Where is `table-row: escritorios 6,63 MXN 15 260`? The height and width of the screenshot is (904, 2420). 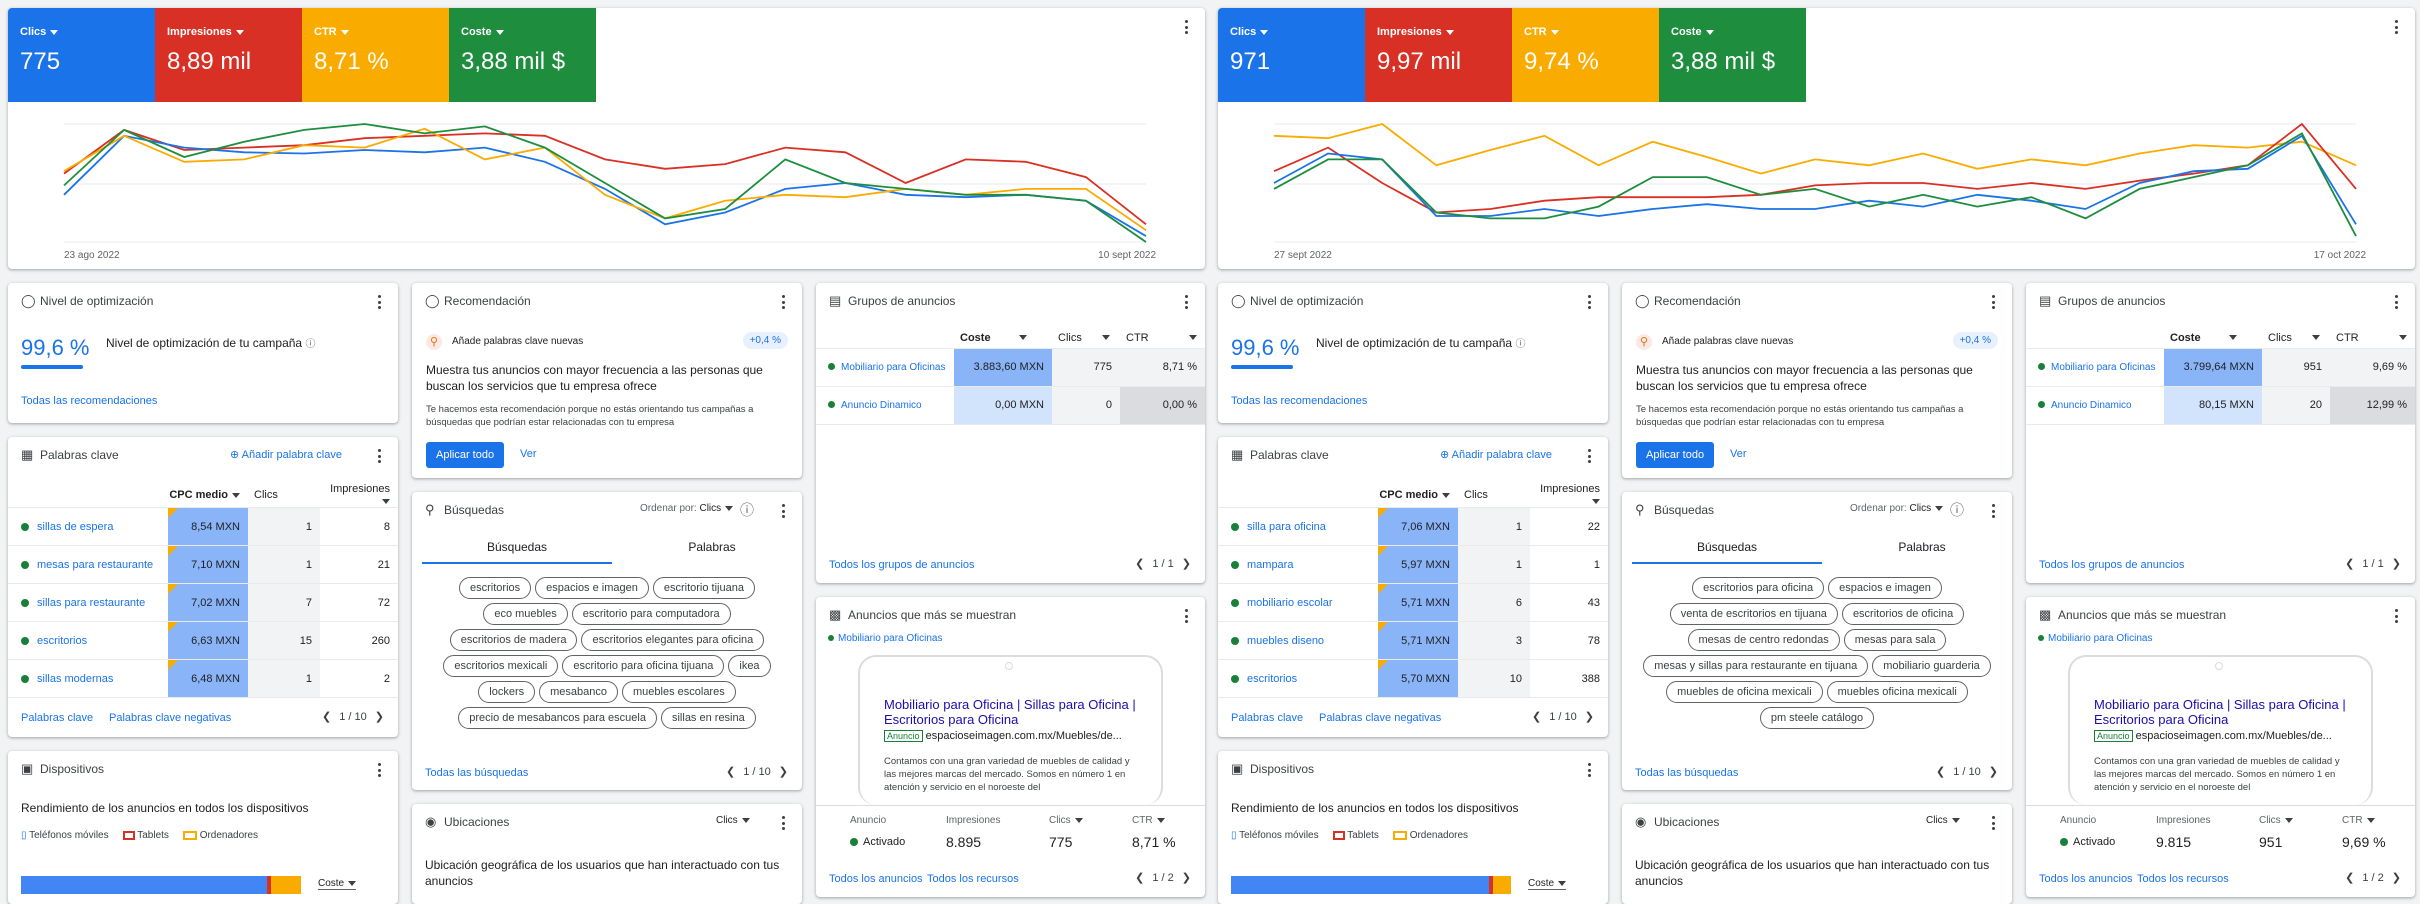
table-row: escritorios 6,63 MXN 15 260 is located at coordinates (203, 640).